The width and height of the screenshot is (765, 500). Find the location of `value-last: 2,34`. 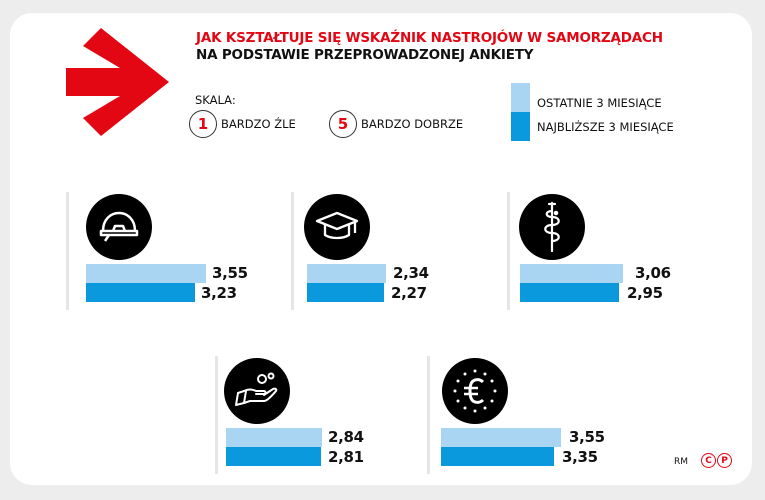

value-last: 2,34 is located at coordinates (411, 273).